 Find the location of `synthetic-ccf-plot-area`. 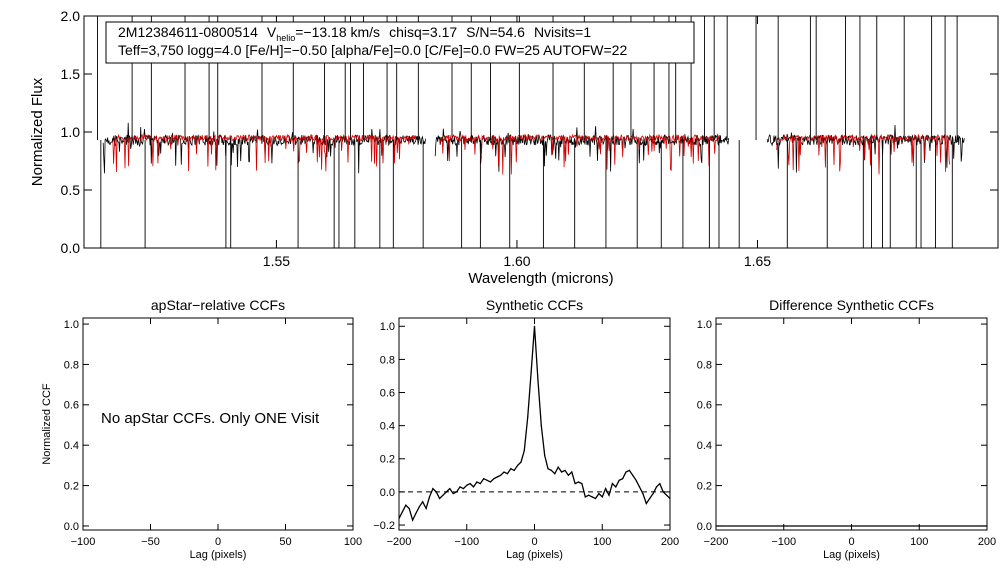

synthetic-ccf-plot-area is located at coordinates (534, 423).